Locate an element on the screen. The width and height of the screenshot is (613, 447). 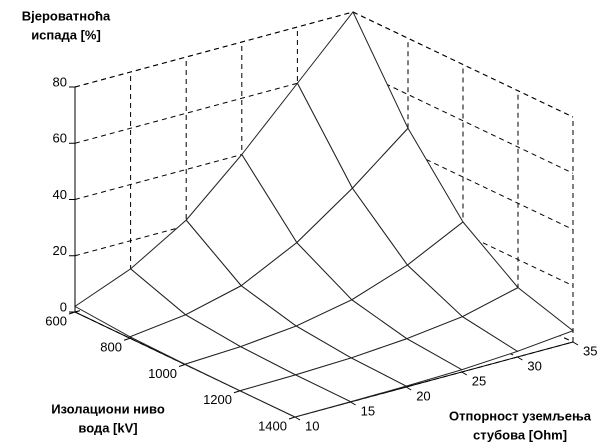
z-tick-label: 80 is located at coordinates (60, 81).